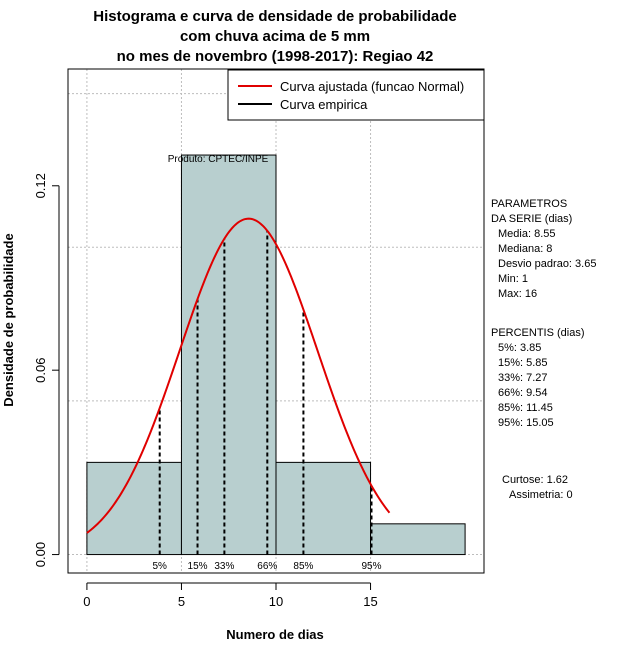 This screenshot has width=640, height=660. What do you see at coordinates (159, 566) in the screenshot?
I see `percentile-label-0: 5%` at bounding box center [159, 566].